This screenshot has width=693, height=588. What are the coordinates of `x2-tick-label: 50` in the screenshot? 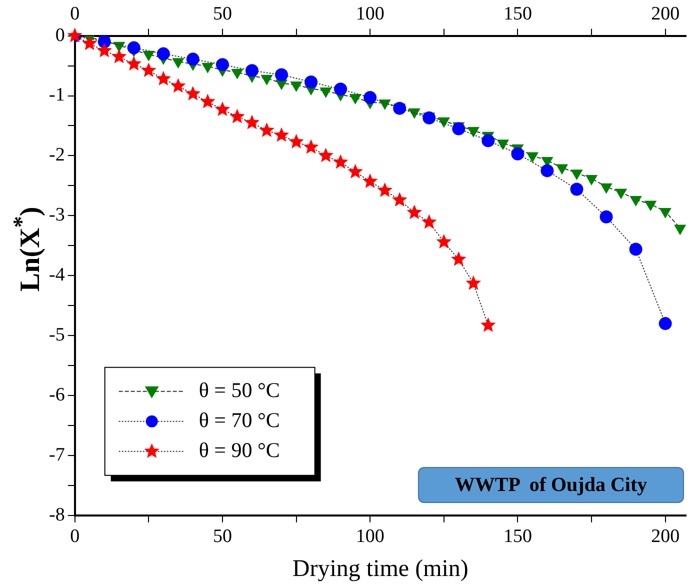 It's located at (222, 13).